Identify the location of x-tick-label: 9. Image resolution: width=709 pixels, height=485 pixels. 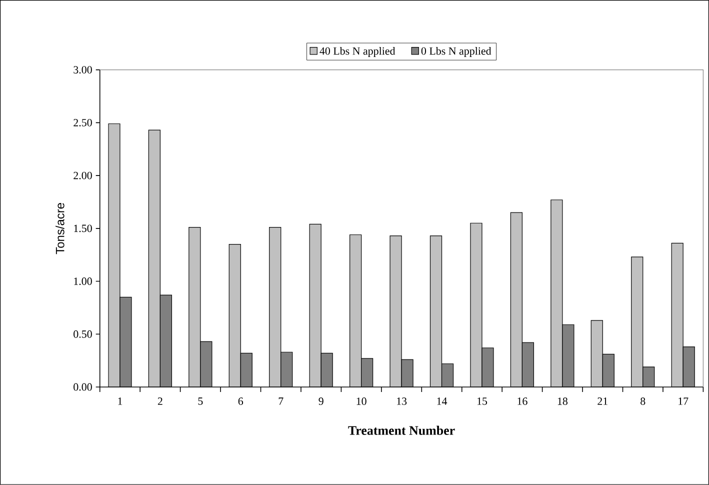
(321, 401).